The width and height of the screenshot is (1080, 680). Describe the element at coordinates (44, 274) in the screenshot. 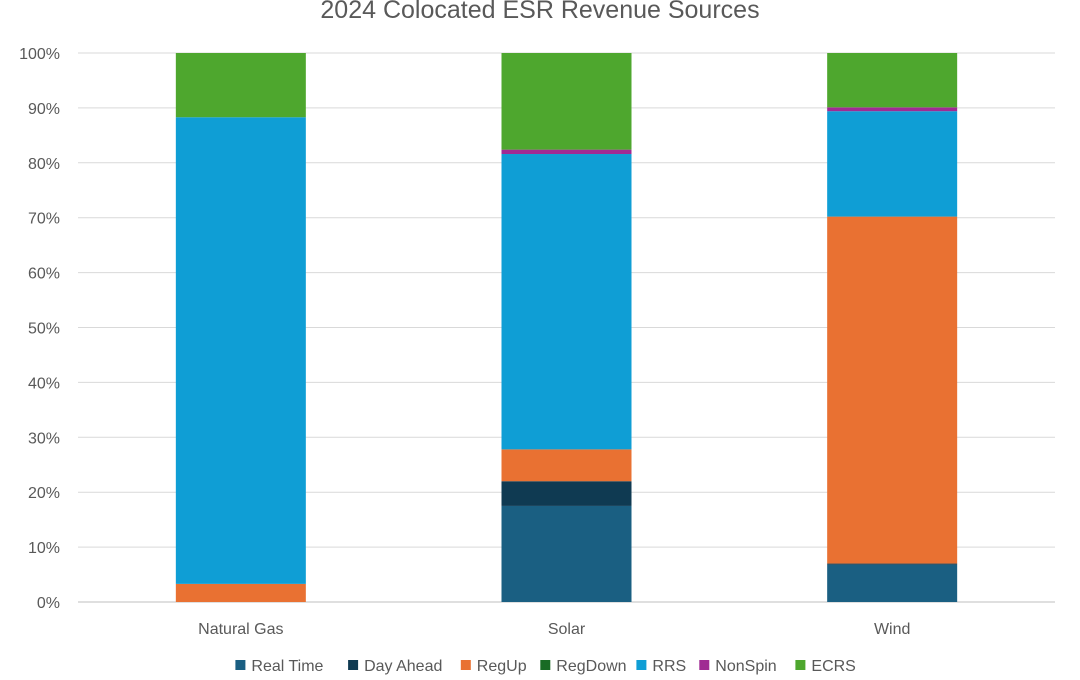

I see `y-tick-label: 60%` at that location.